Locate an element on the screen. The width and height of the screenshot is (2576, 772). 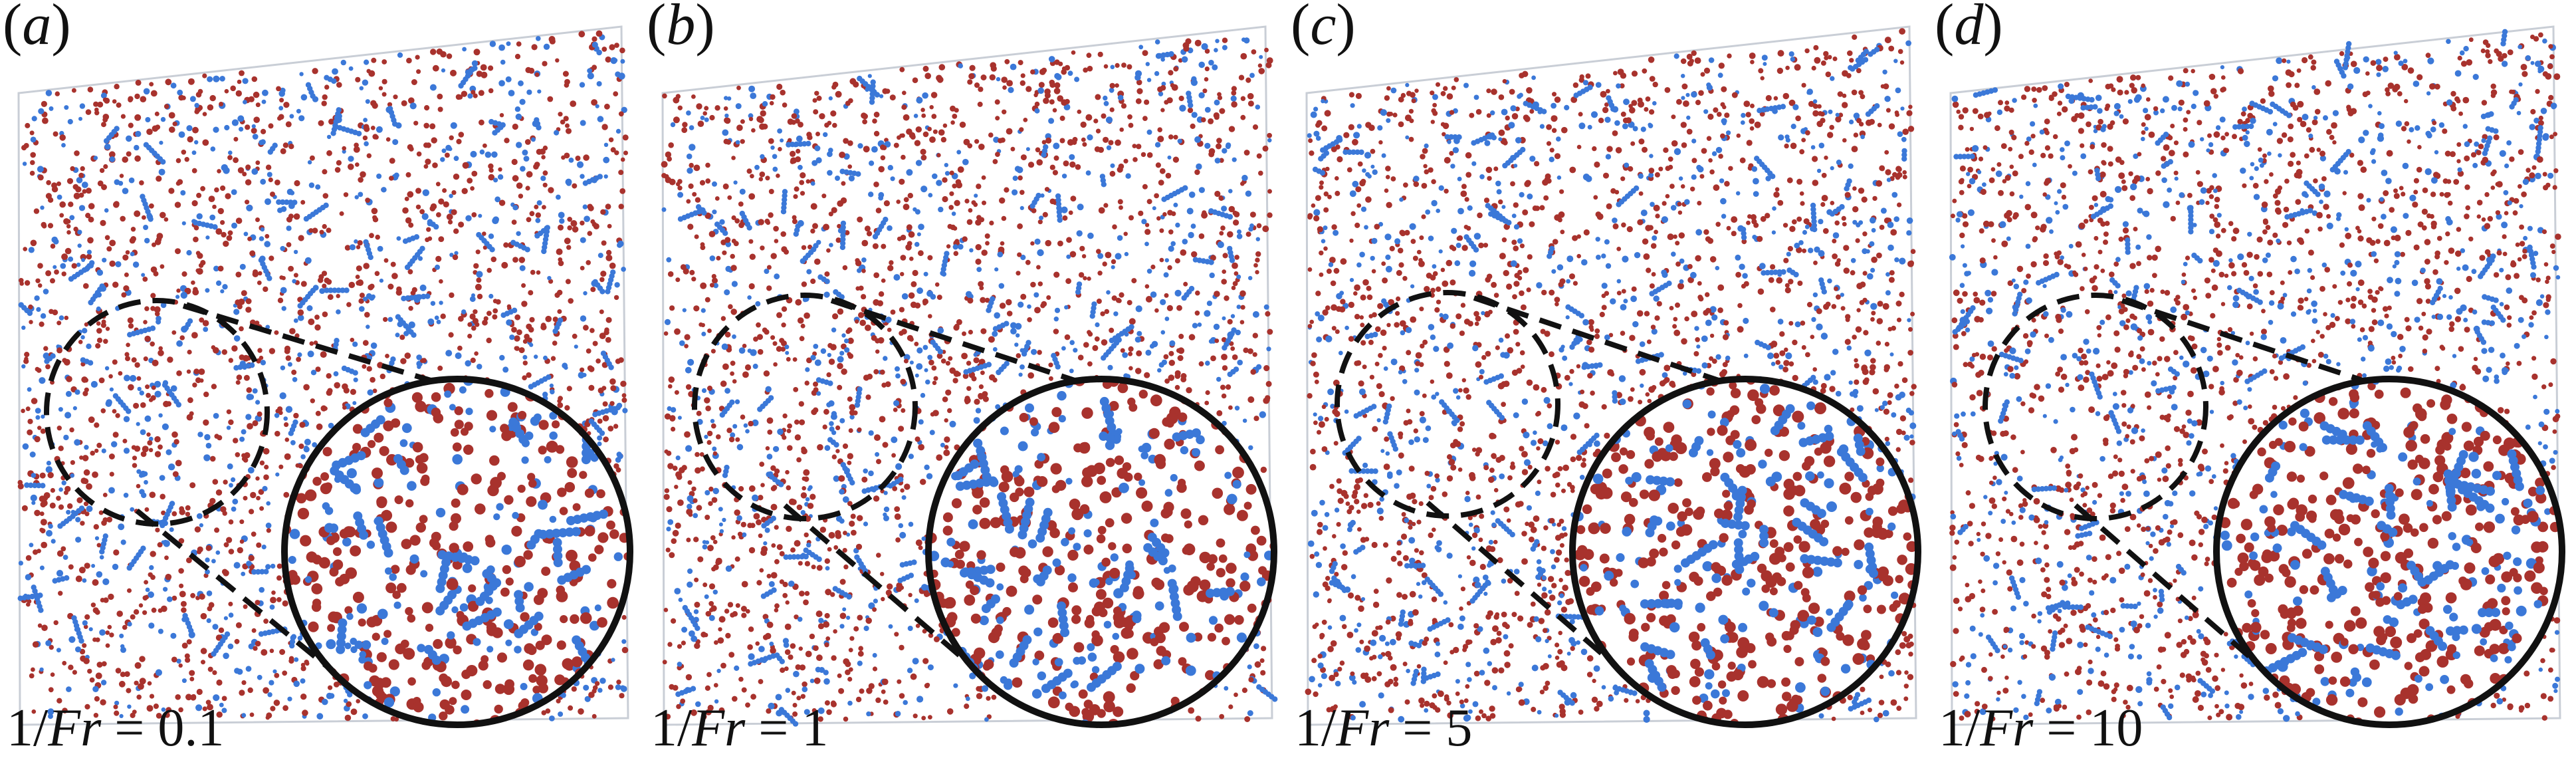
panel-letter: (c) is located at coordinates (1323, 28).